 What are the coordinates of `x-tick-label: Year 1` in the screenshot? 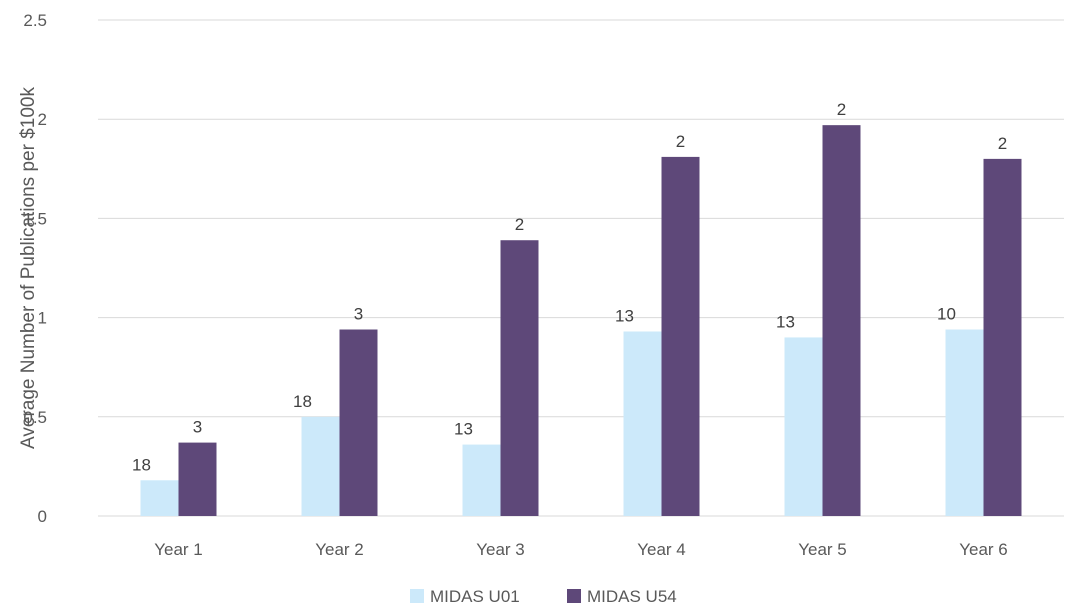 It's located at (178, 549).